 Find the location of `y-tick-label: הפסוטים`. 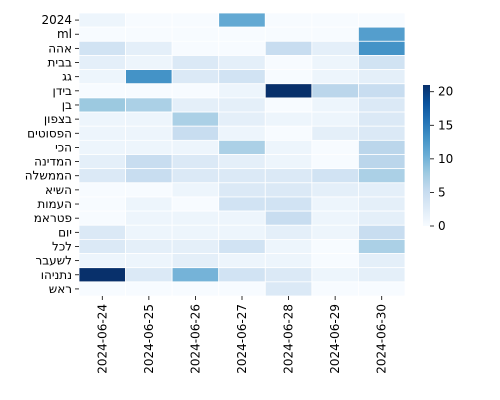

y-tick-label: הפסוטים is located at coordinates (49, 133).